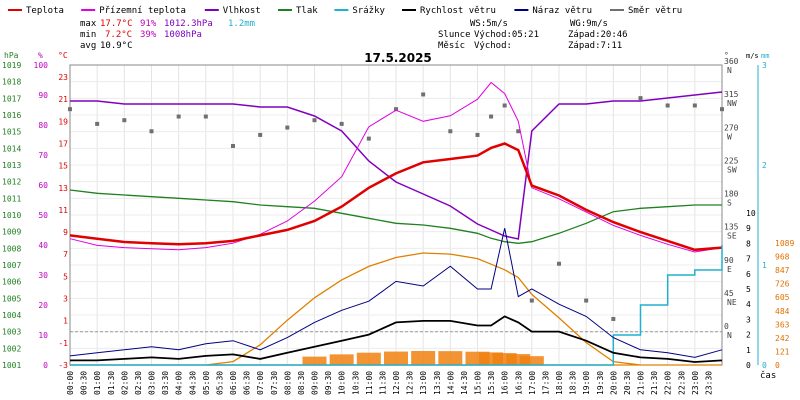 Image resolution: width=800 pixels, height=400 pixels. What do you see at coordinates (573, 383) in the screenshot?
I see `time-tick-37: 18:30` at bounding box center [573, 383].